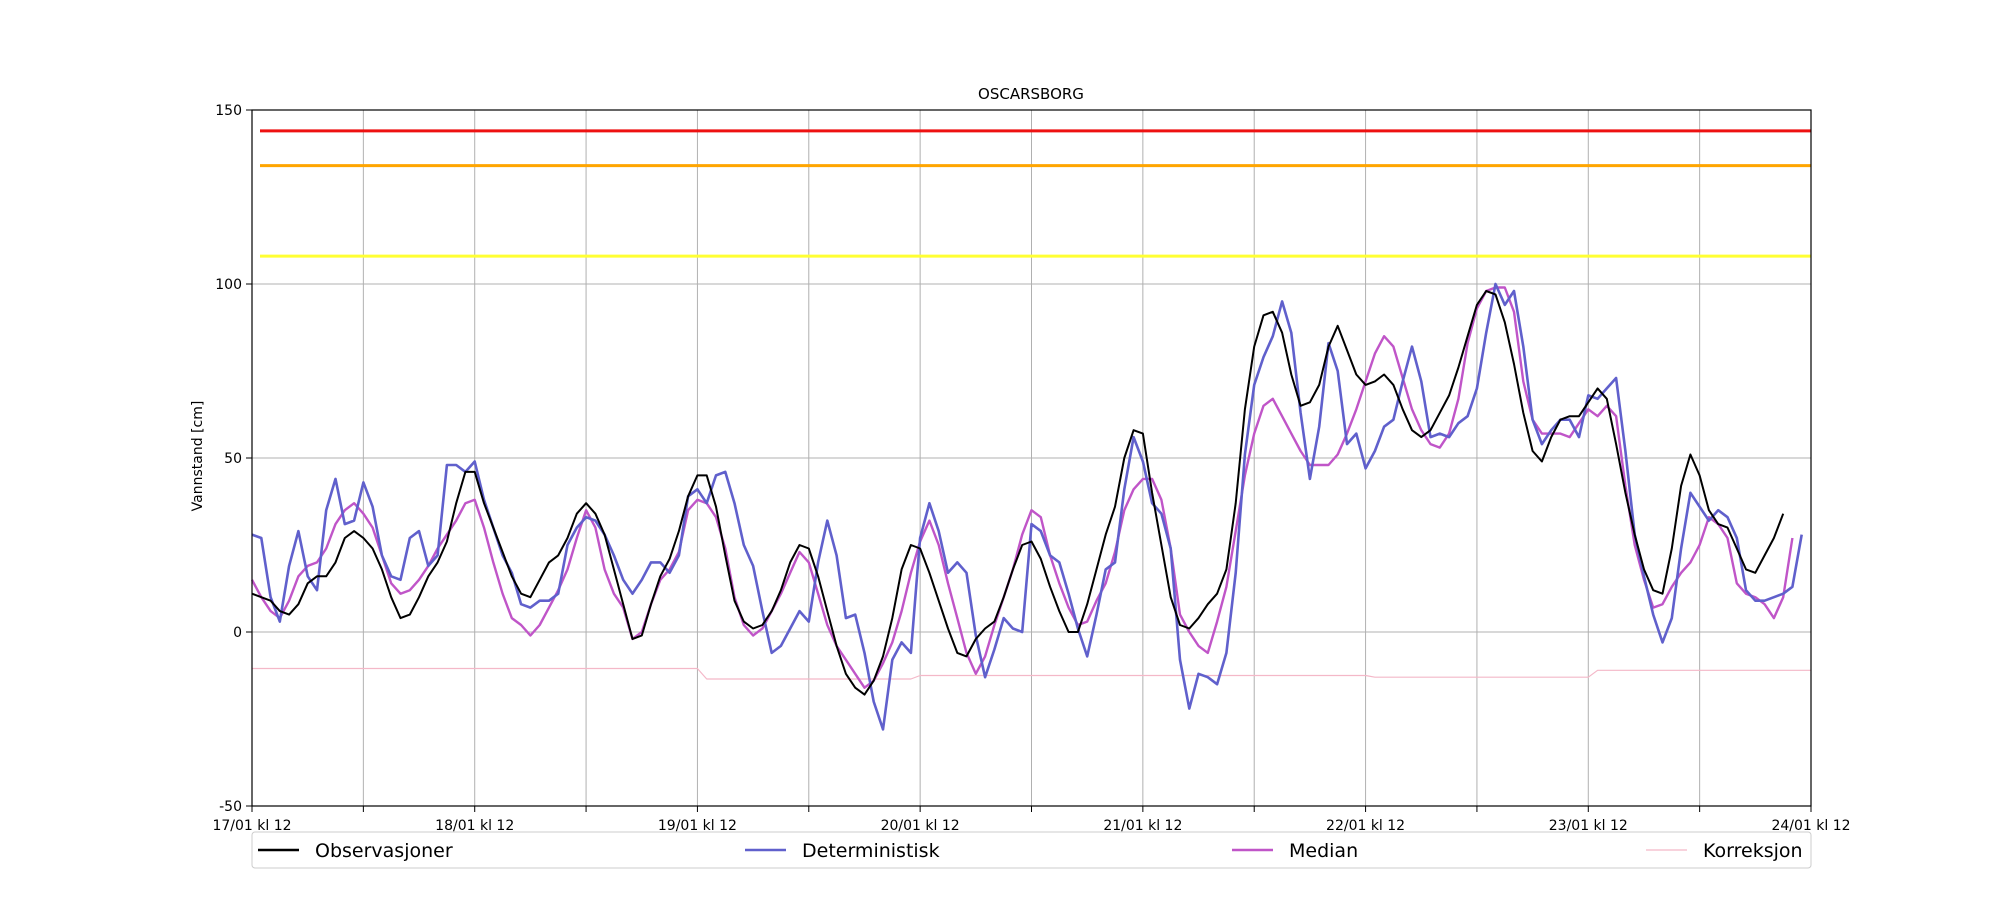 Image resolution: width=2000 pixels, height=900 pixels. What do you see at coordinates (233, 459) in the screenshot?
I see `y-tick-label: 50` at bounding box center [233, 459].